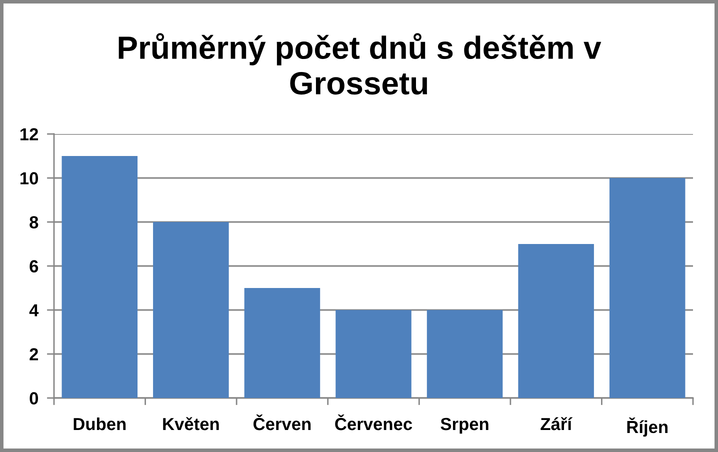 This screenshot has height=452, width=718. I want to click on y-tick-label: 12, so click(29, 134).